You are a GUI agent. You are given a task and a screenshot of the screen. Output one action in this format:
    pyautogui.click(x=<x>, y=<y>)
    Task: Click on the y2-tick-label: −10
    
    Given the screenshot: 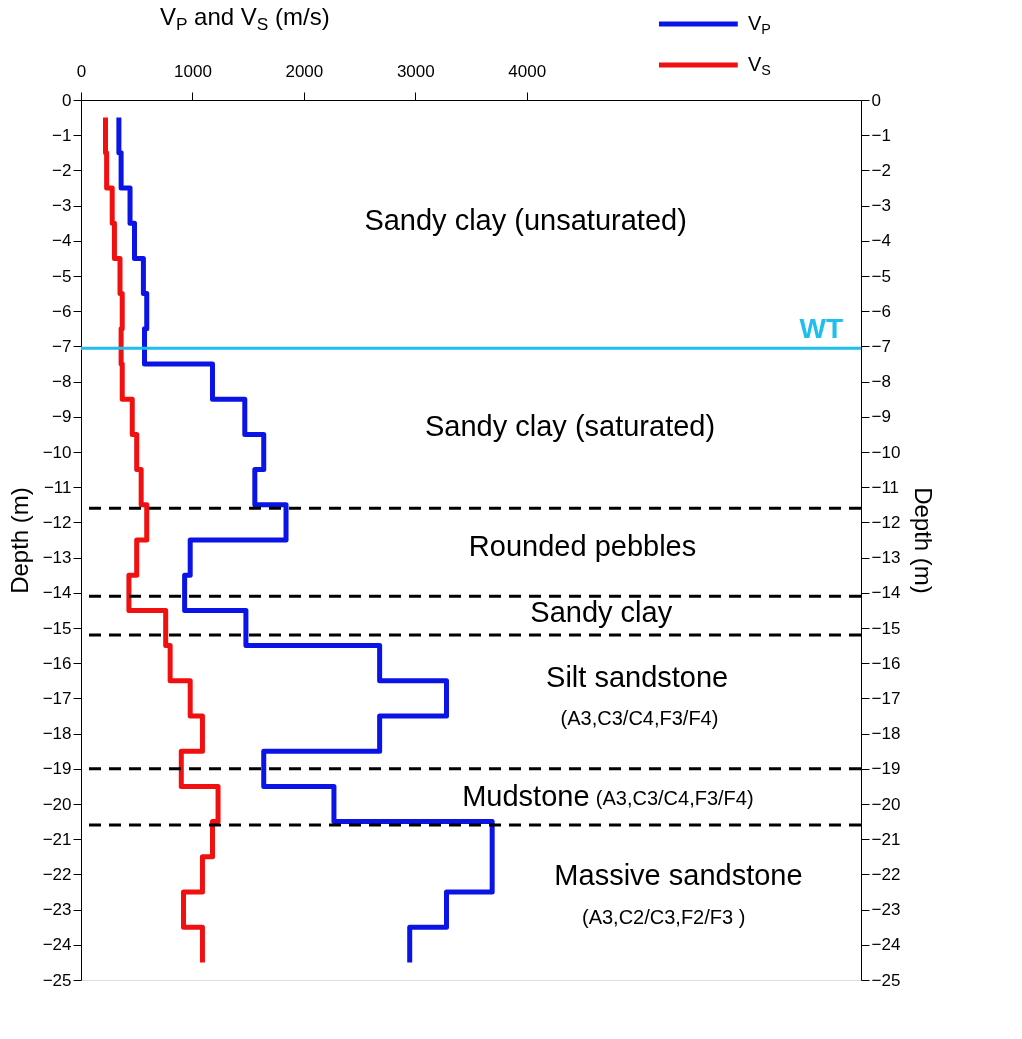 What is the action you would take?
    pyautogui.click(x=886, y=452)
    